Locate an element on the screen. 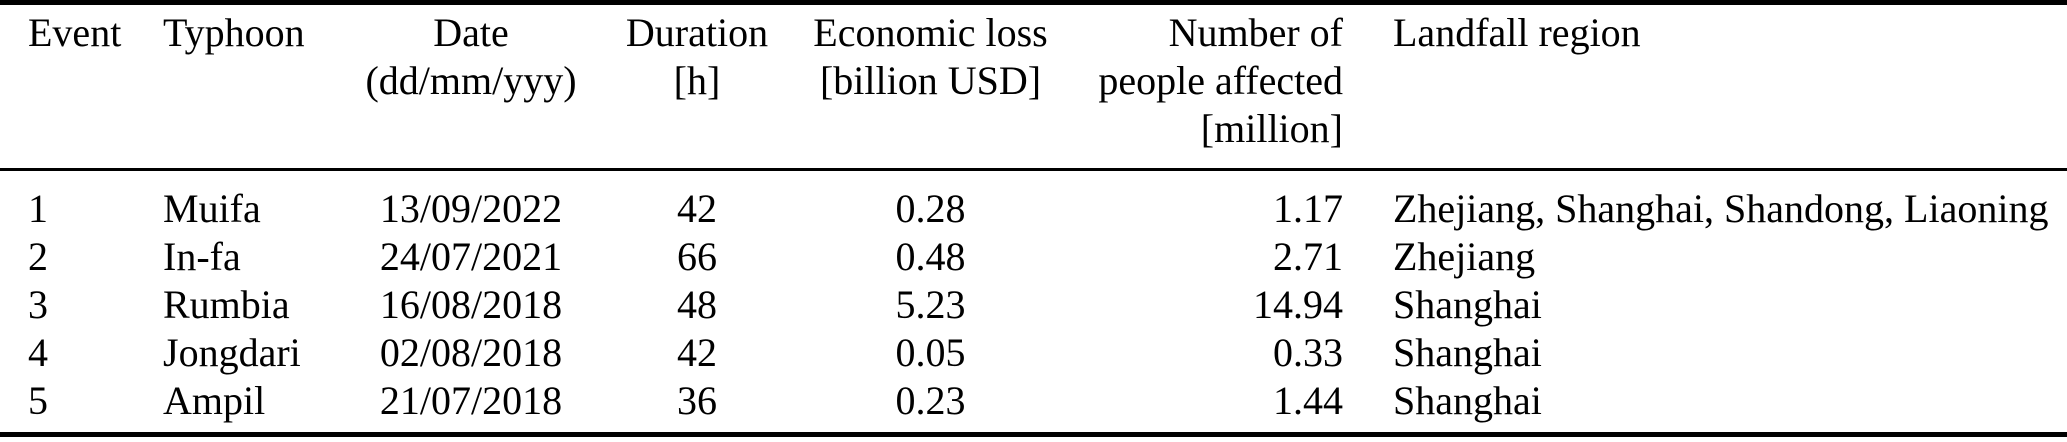 This screenshot has width=2067, height=442. cell-typhoon: Rumbia is located at coordinates (226, 304).